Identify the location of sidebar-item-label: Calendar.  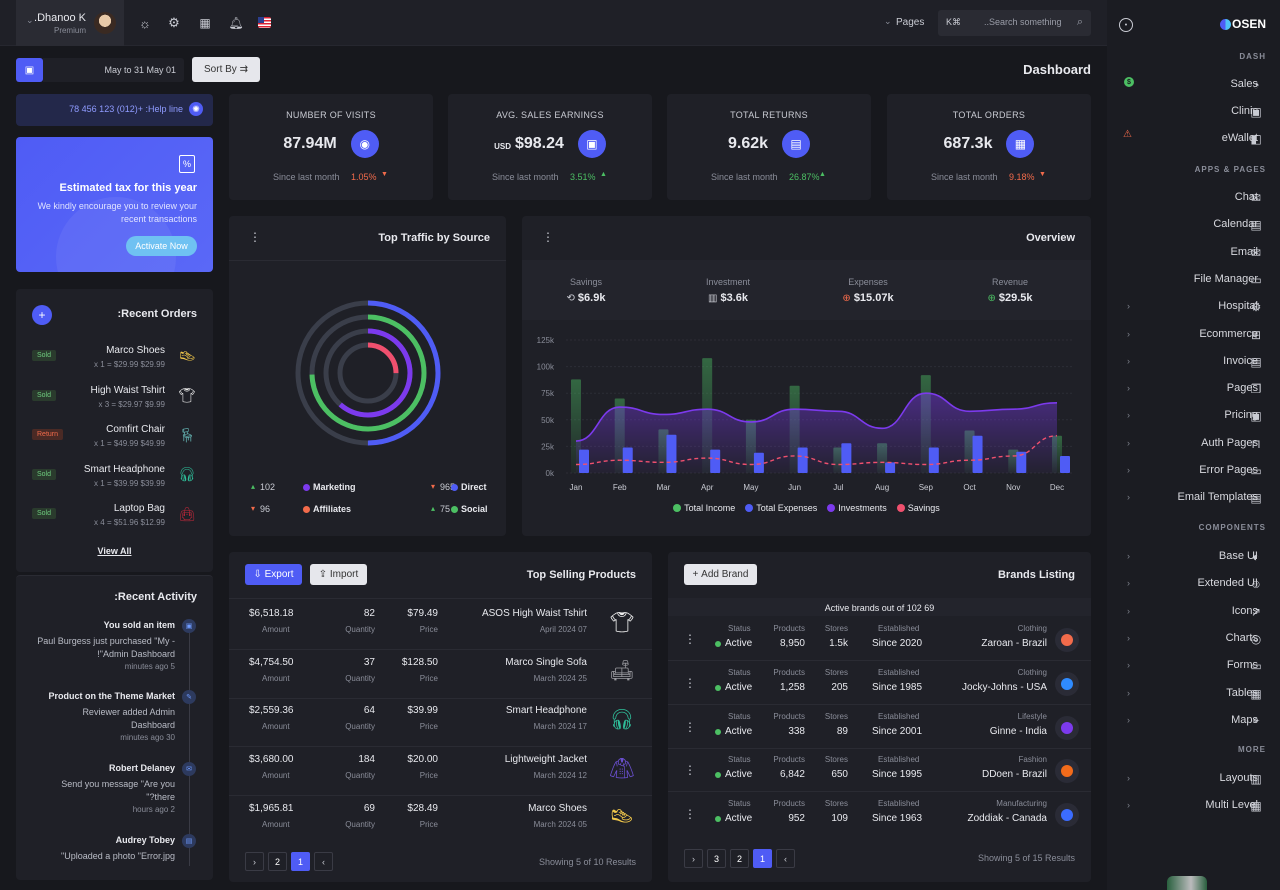
(1235, 224).